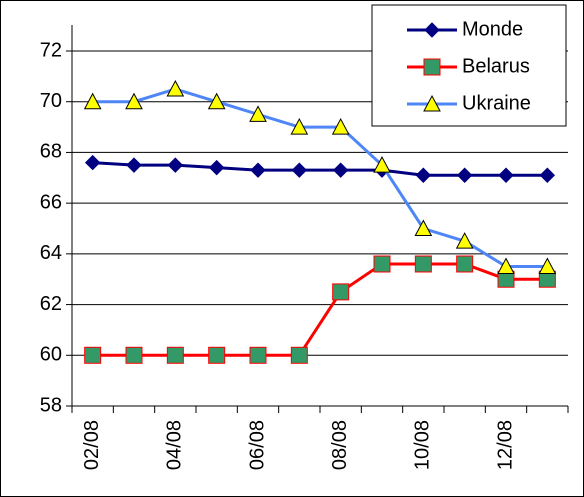 The image size is (584, 497). I want to click on legend-box, so click(469, 65).